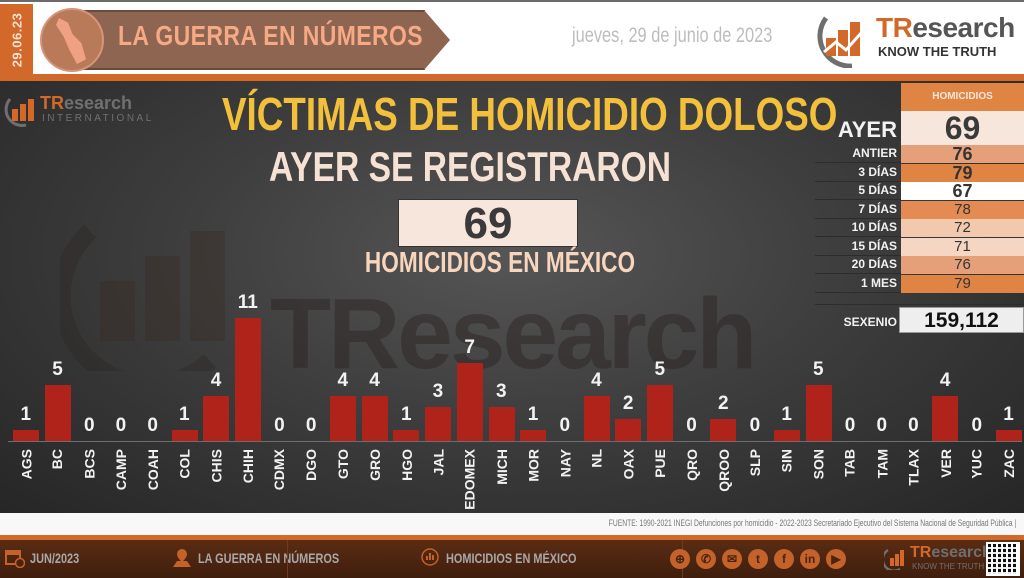 This screenshot has width=1024, height=578. Describe the element at coordinates (374, 465) in the screenshot. I see `bar-category-label: GRO` at that location.